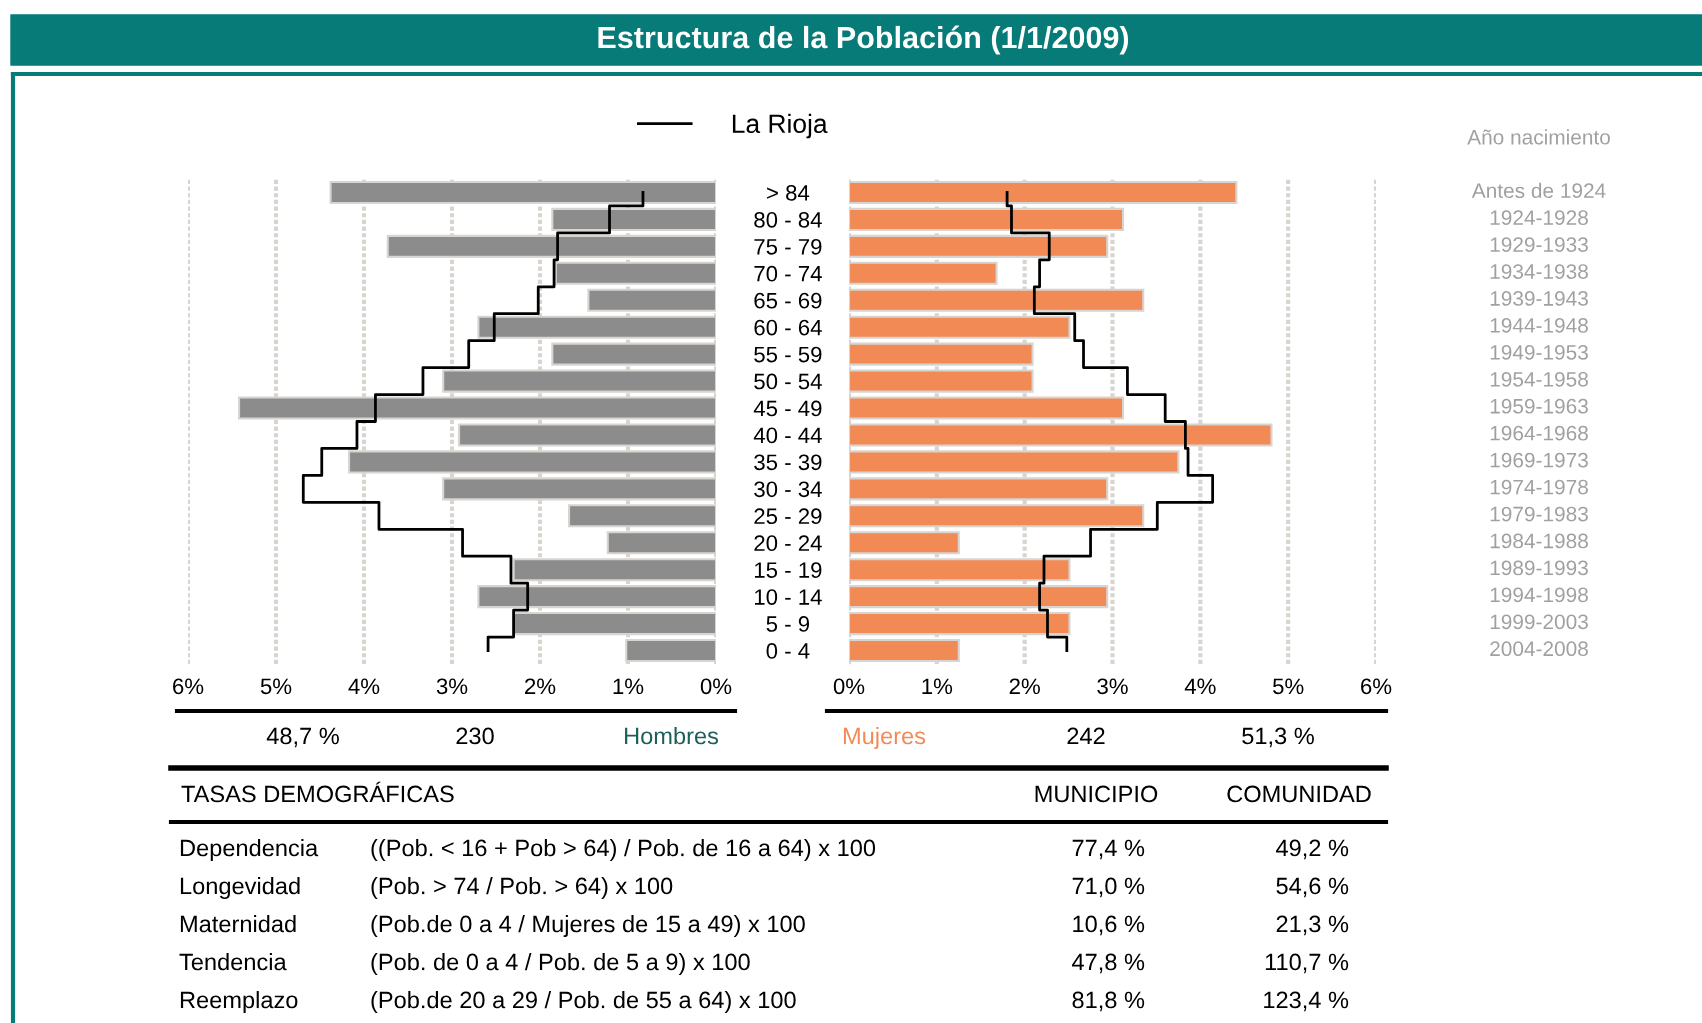  I want to click on text: 1954-1958, so click(1539, 379).